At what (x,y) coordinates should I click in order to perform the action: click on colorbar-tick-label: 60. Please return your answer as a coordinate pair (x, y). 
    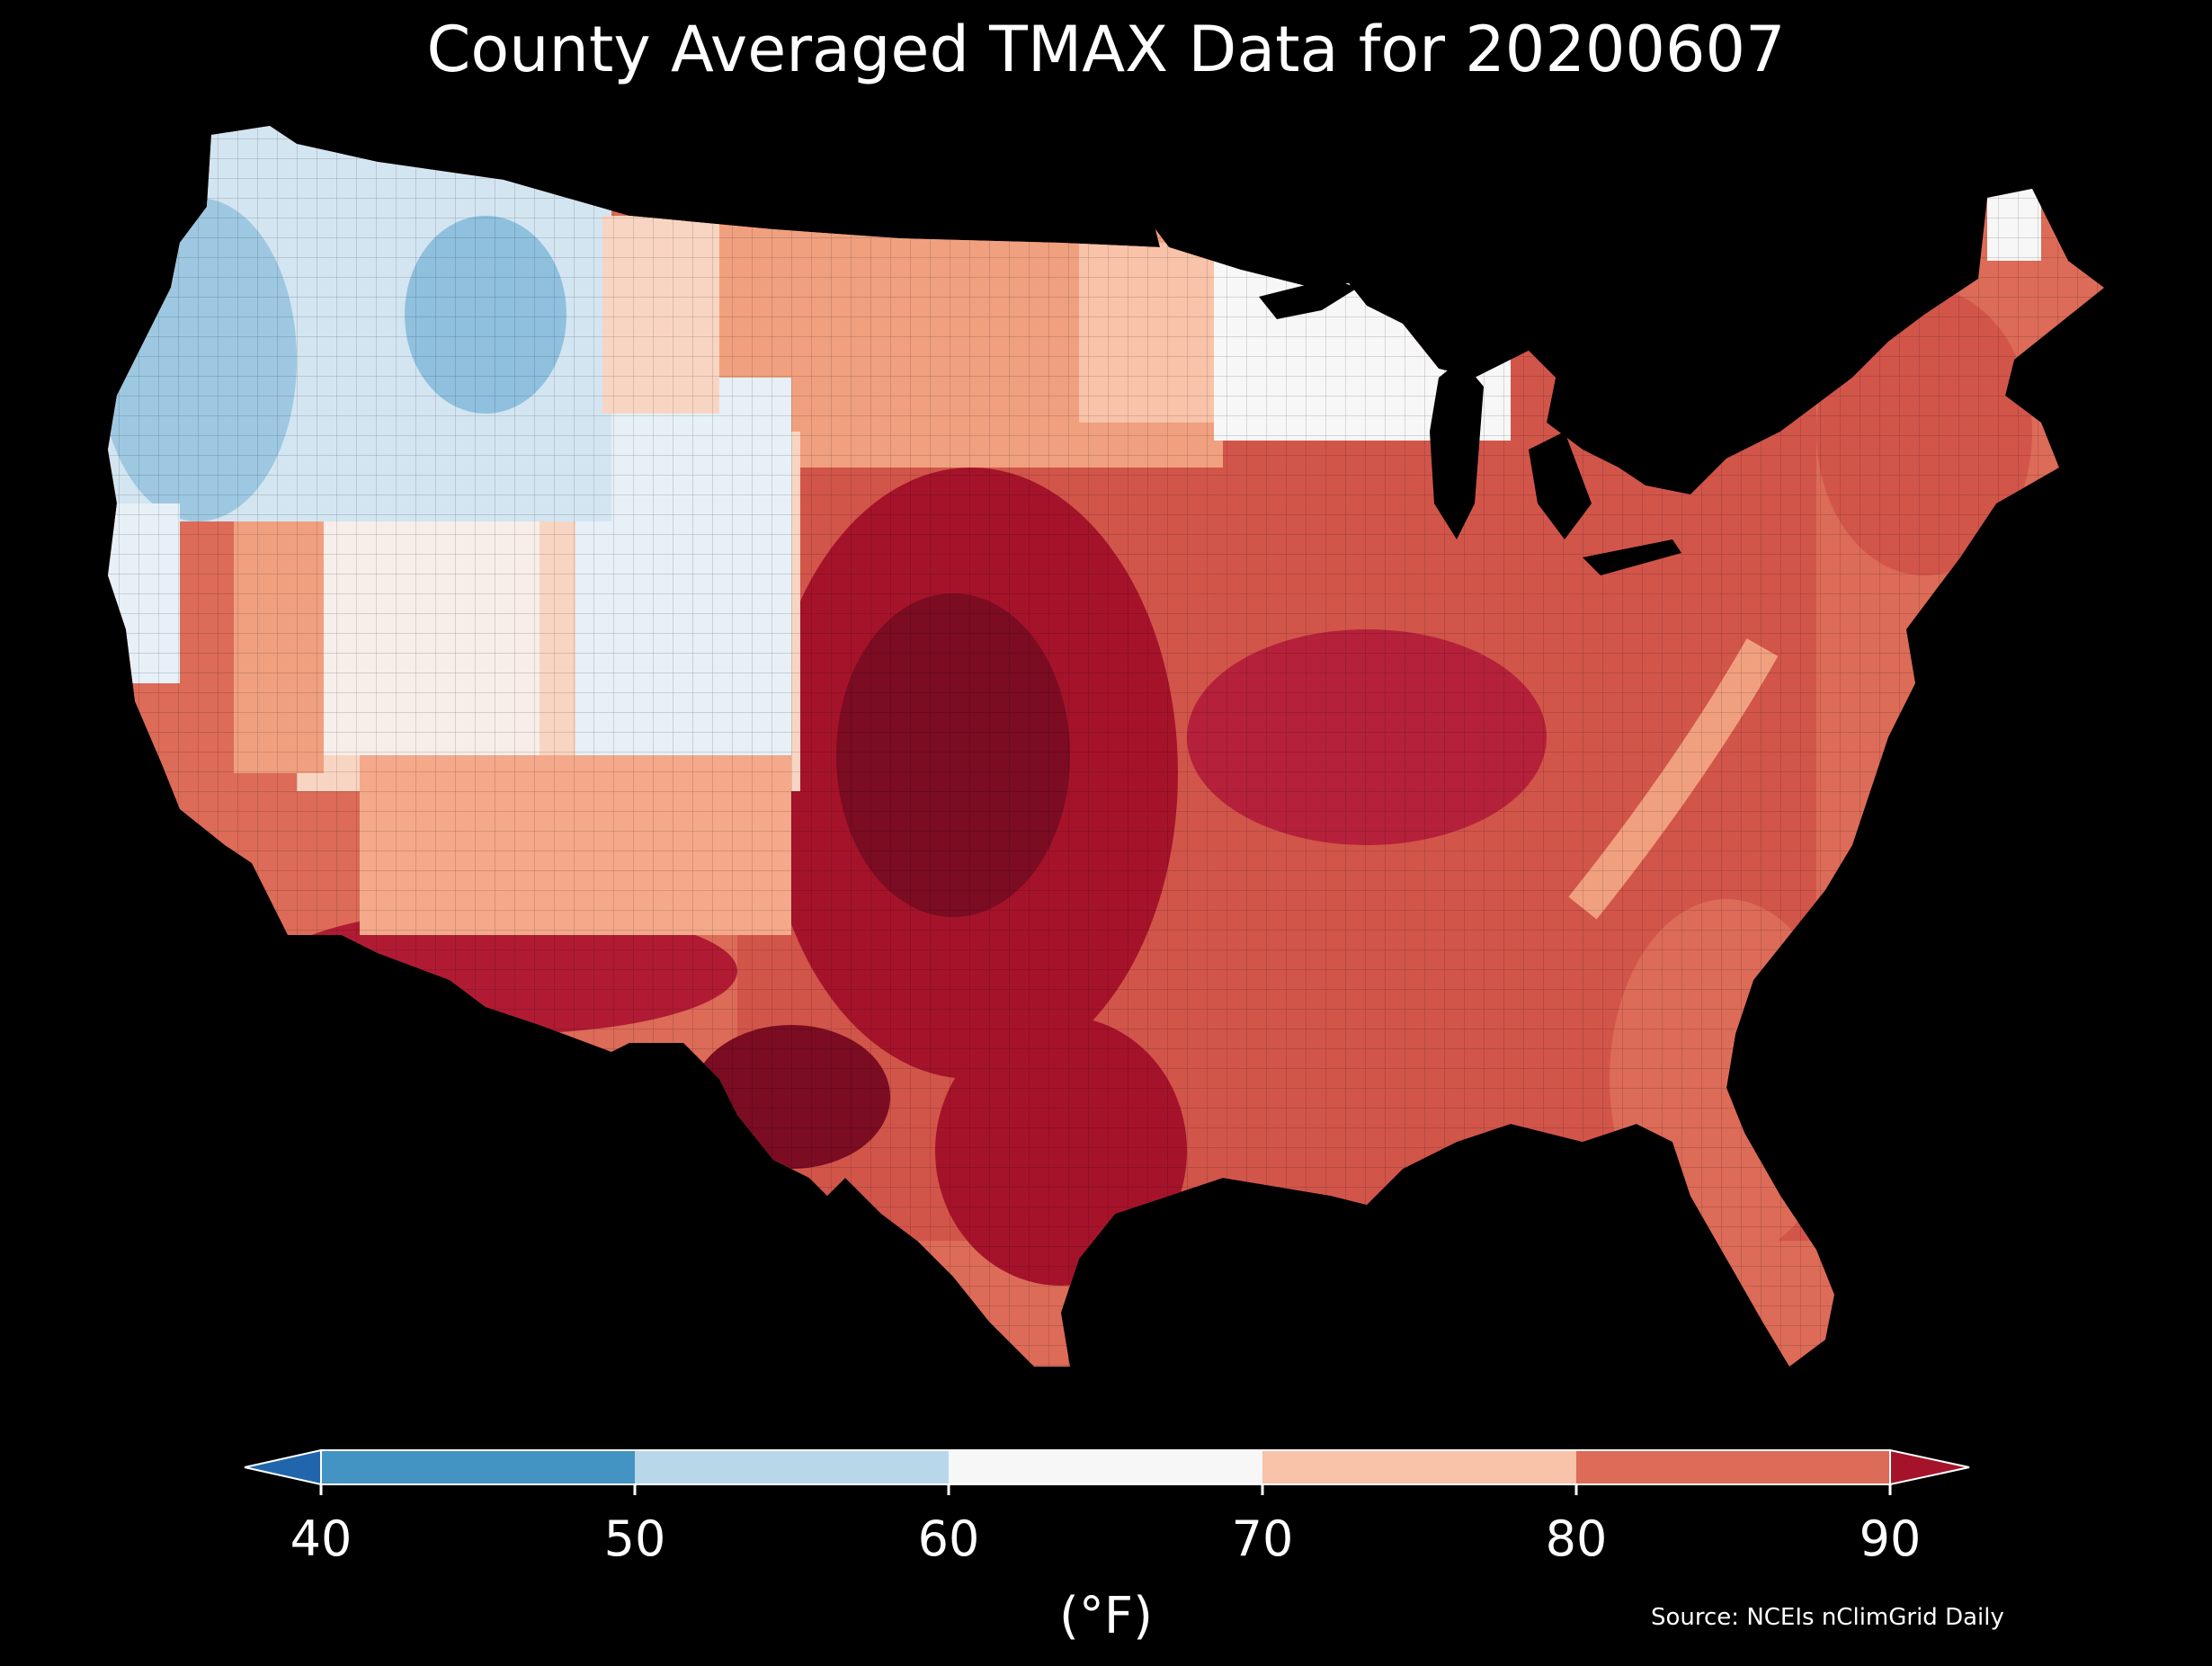
    Looking at the image, I should click on (948, 1538).